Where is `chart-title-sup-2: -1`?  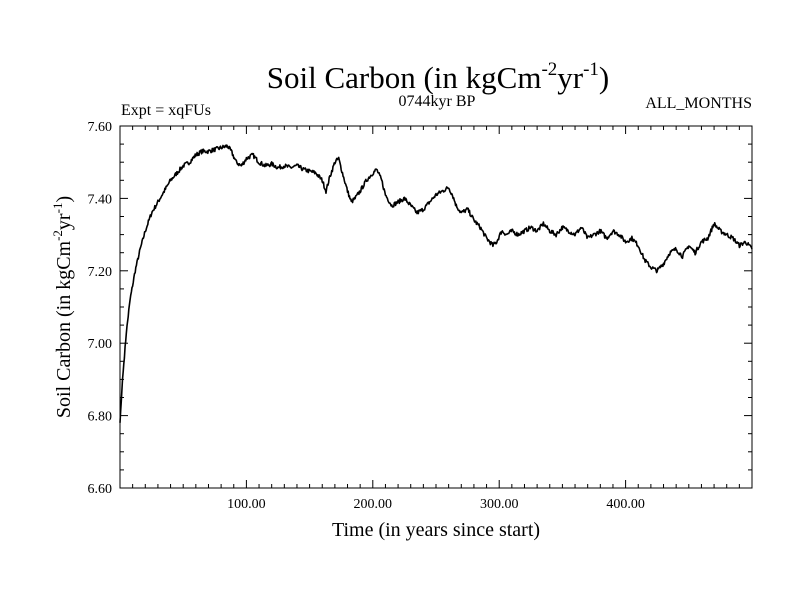
chart-title-sup-2: -1 is located at coordinates (591, 69).